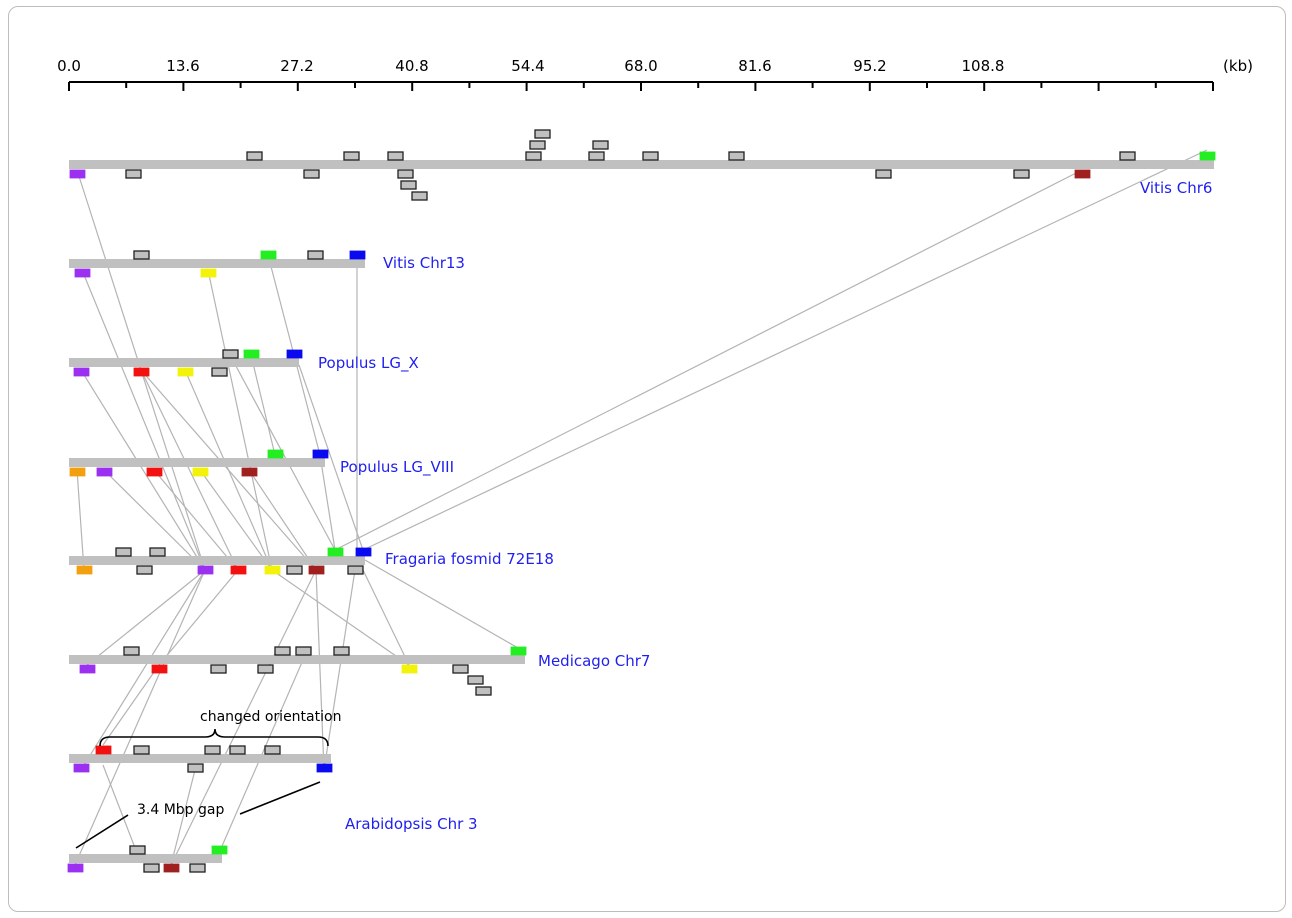 The image size is (1292, 918). I want to click on track-arabidopsis-b, so click(147, 859).